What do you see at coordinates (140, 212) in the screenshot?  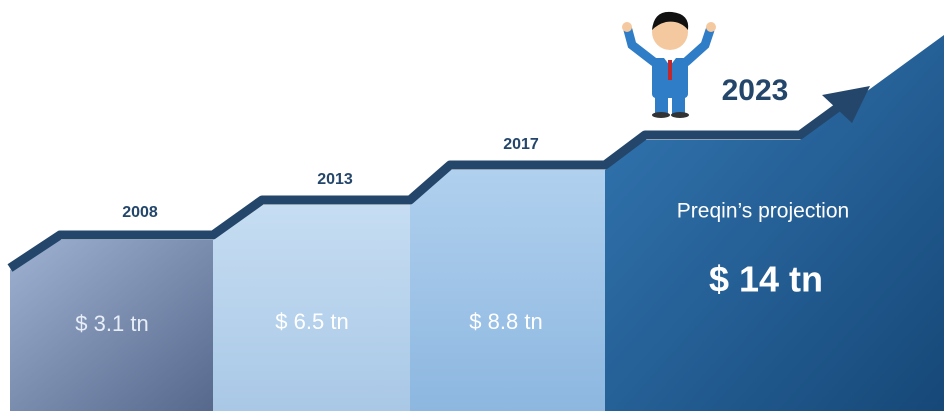 I see `step-year: 2008` at bounding box center [140, 212].